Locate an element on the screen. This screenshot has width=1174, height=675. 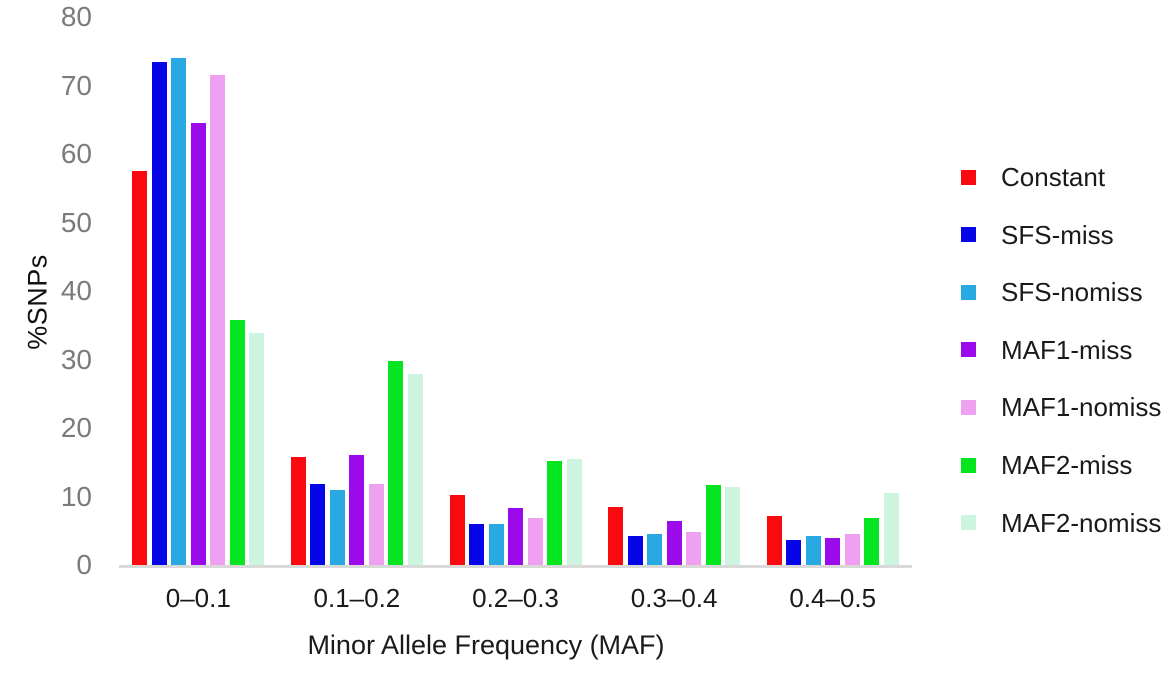
legend-item-maf1-nomiss: MAF1-nomiss is located at coordinates (1061, 407).